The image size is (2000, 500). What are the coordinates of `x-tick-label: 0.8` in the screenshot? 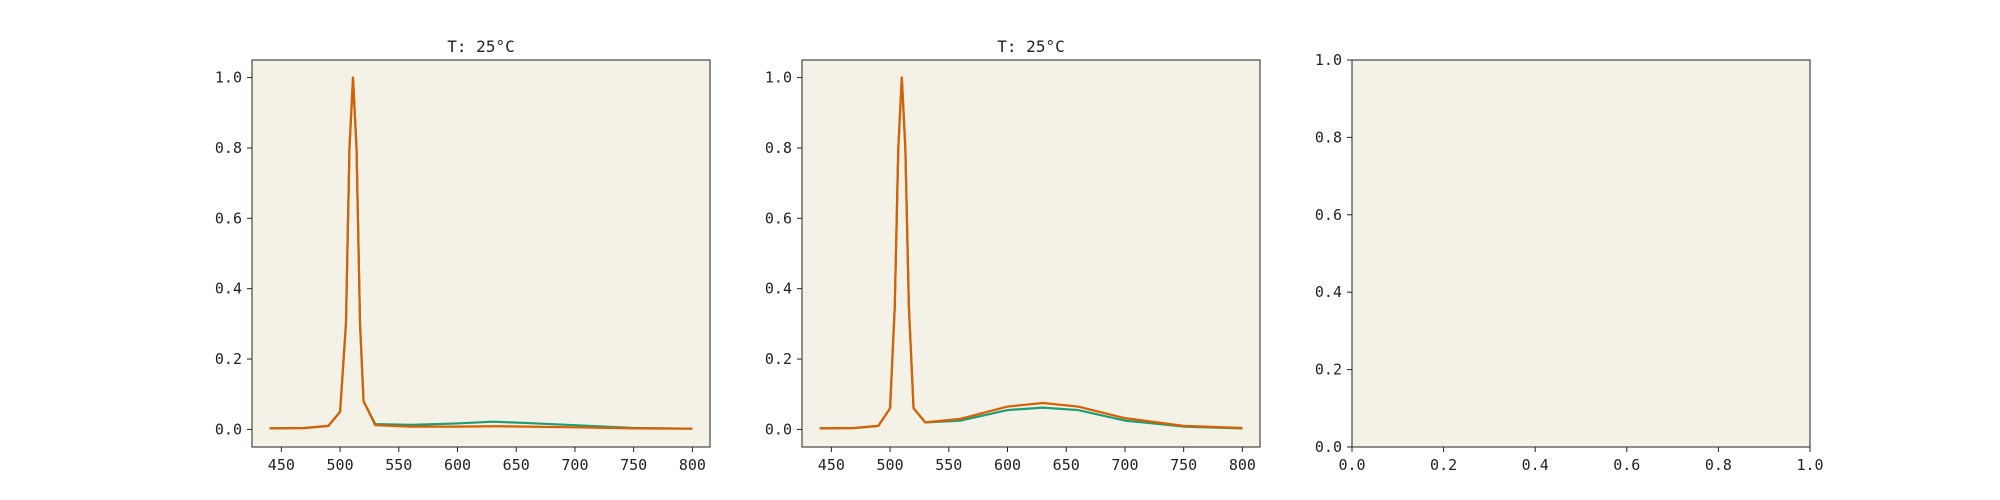 It's located at (1718, 465).